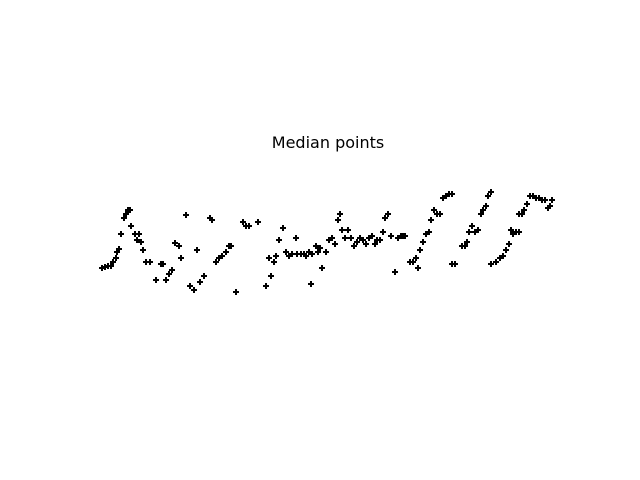  What do you see at coordinates (328, 142) in the screenshot?
I see `chart-title: Median points` at bounding box center [328, 142].